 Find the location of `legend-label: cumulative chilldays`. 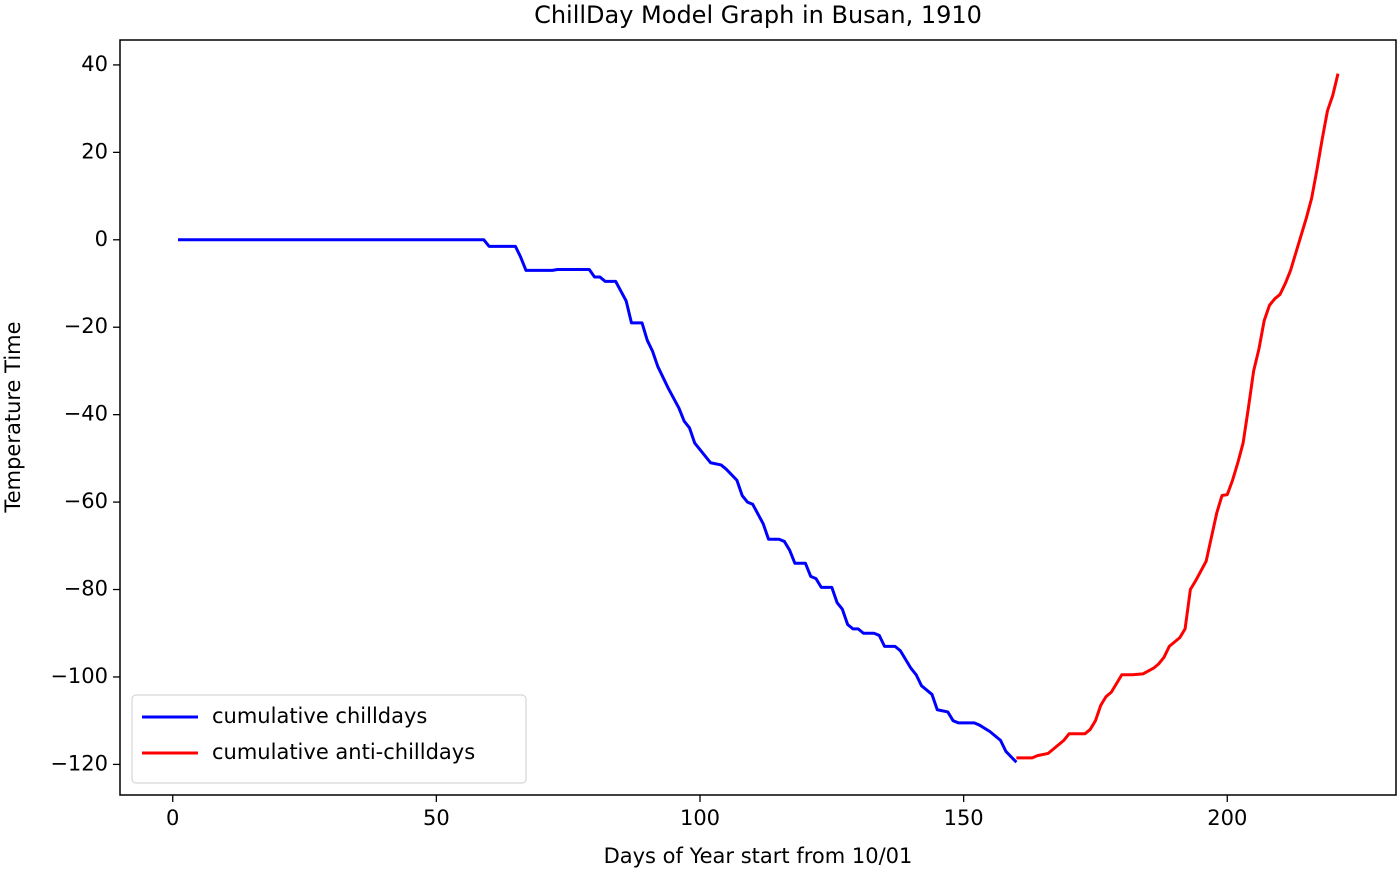

legend-label: cumulative chilldays is located at coordinates (319, 716).